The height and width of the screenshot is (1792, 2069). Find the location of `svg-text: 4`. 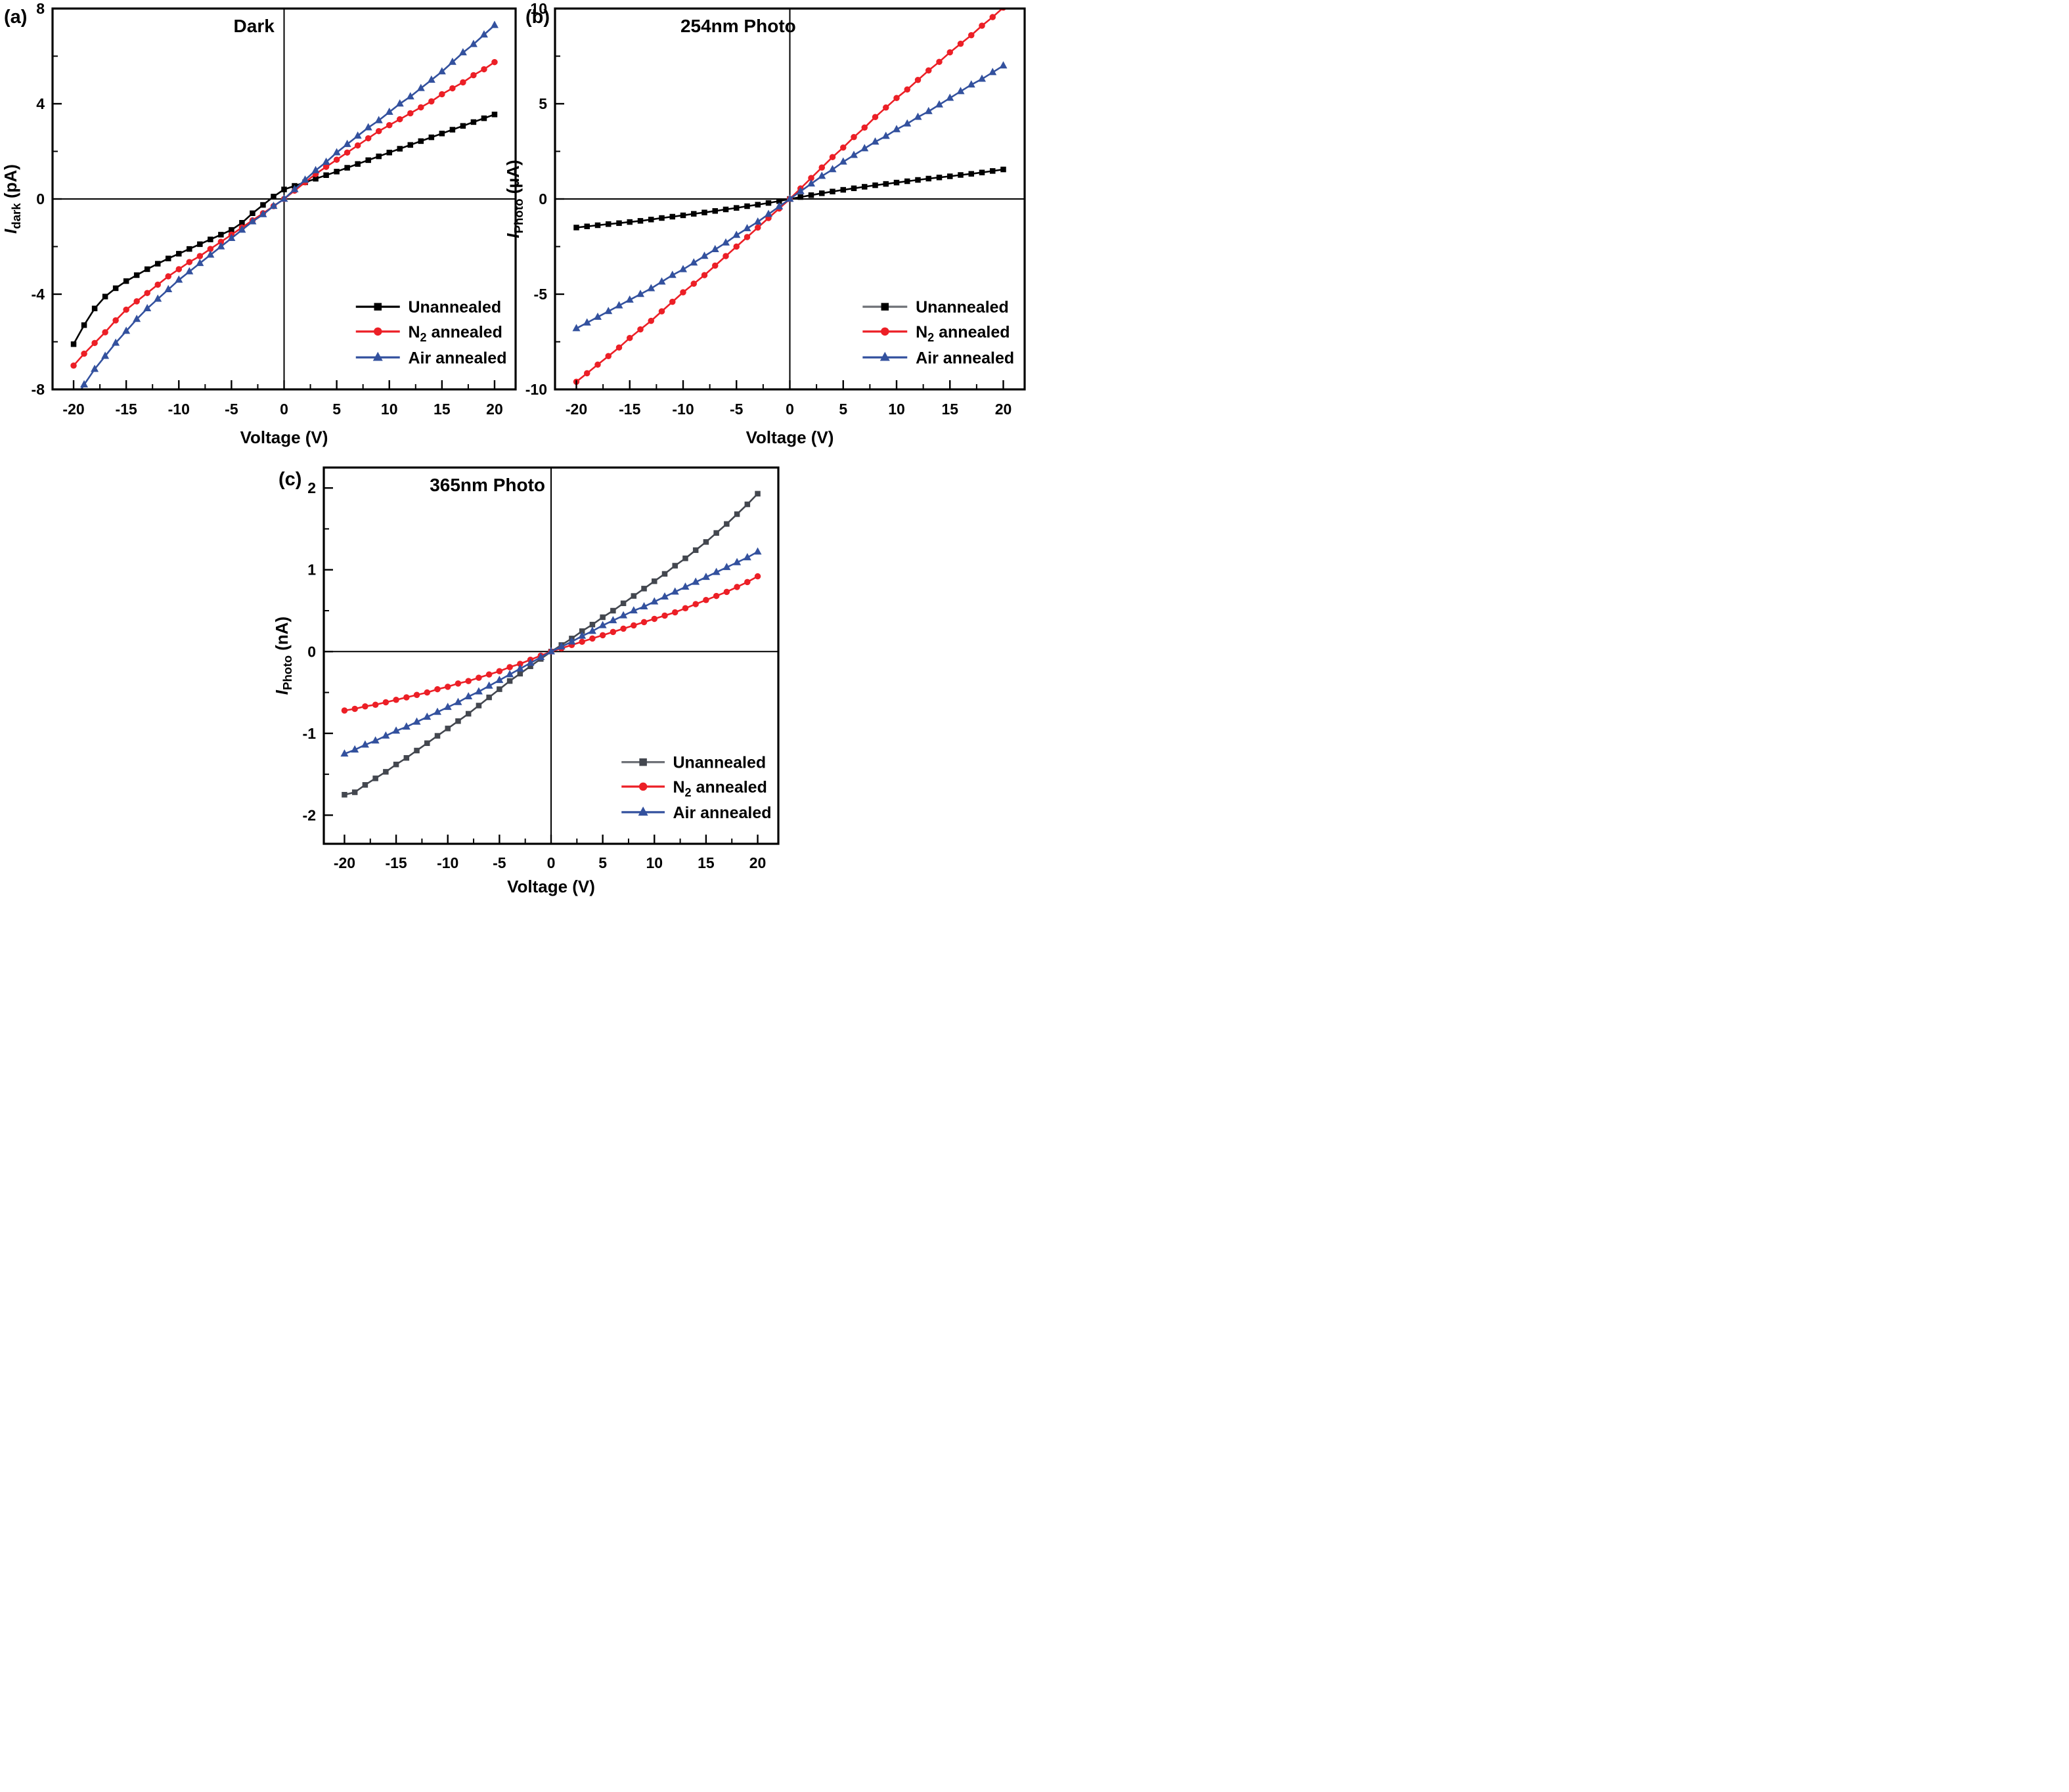

svg-text: 4 is located at coordinates (40, 103).